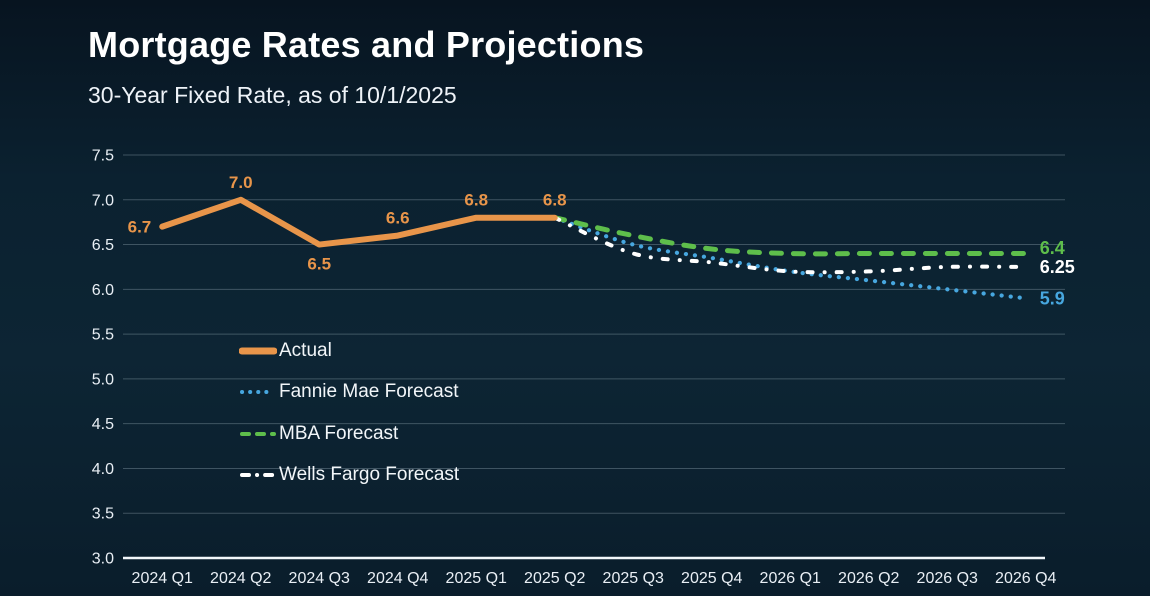 This screenshot has height=596, width=1150. Describe the element at coordinates (476, 578) in the screenshot. I see `x-tick-label: 2025 Q1` at that location.